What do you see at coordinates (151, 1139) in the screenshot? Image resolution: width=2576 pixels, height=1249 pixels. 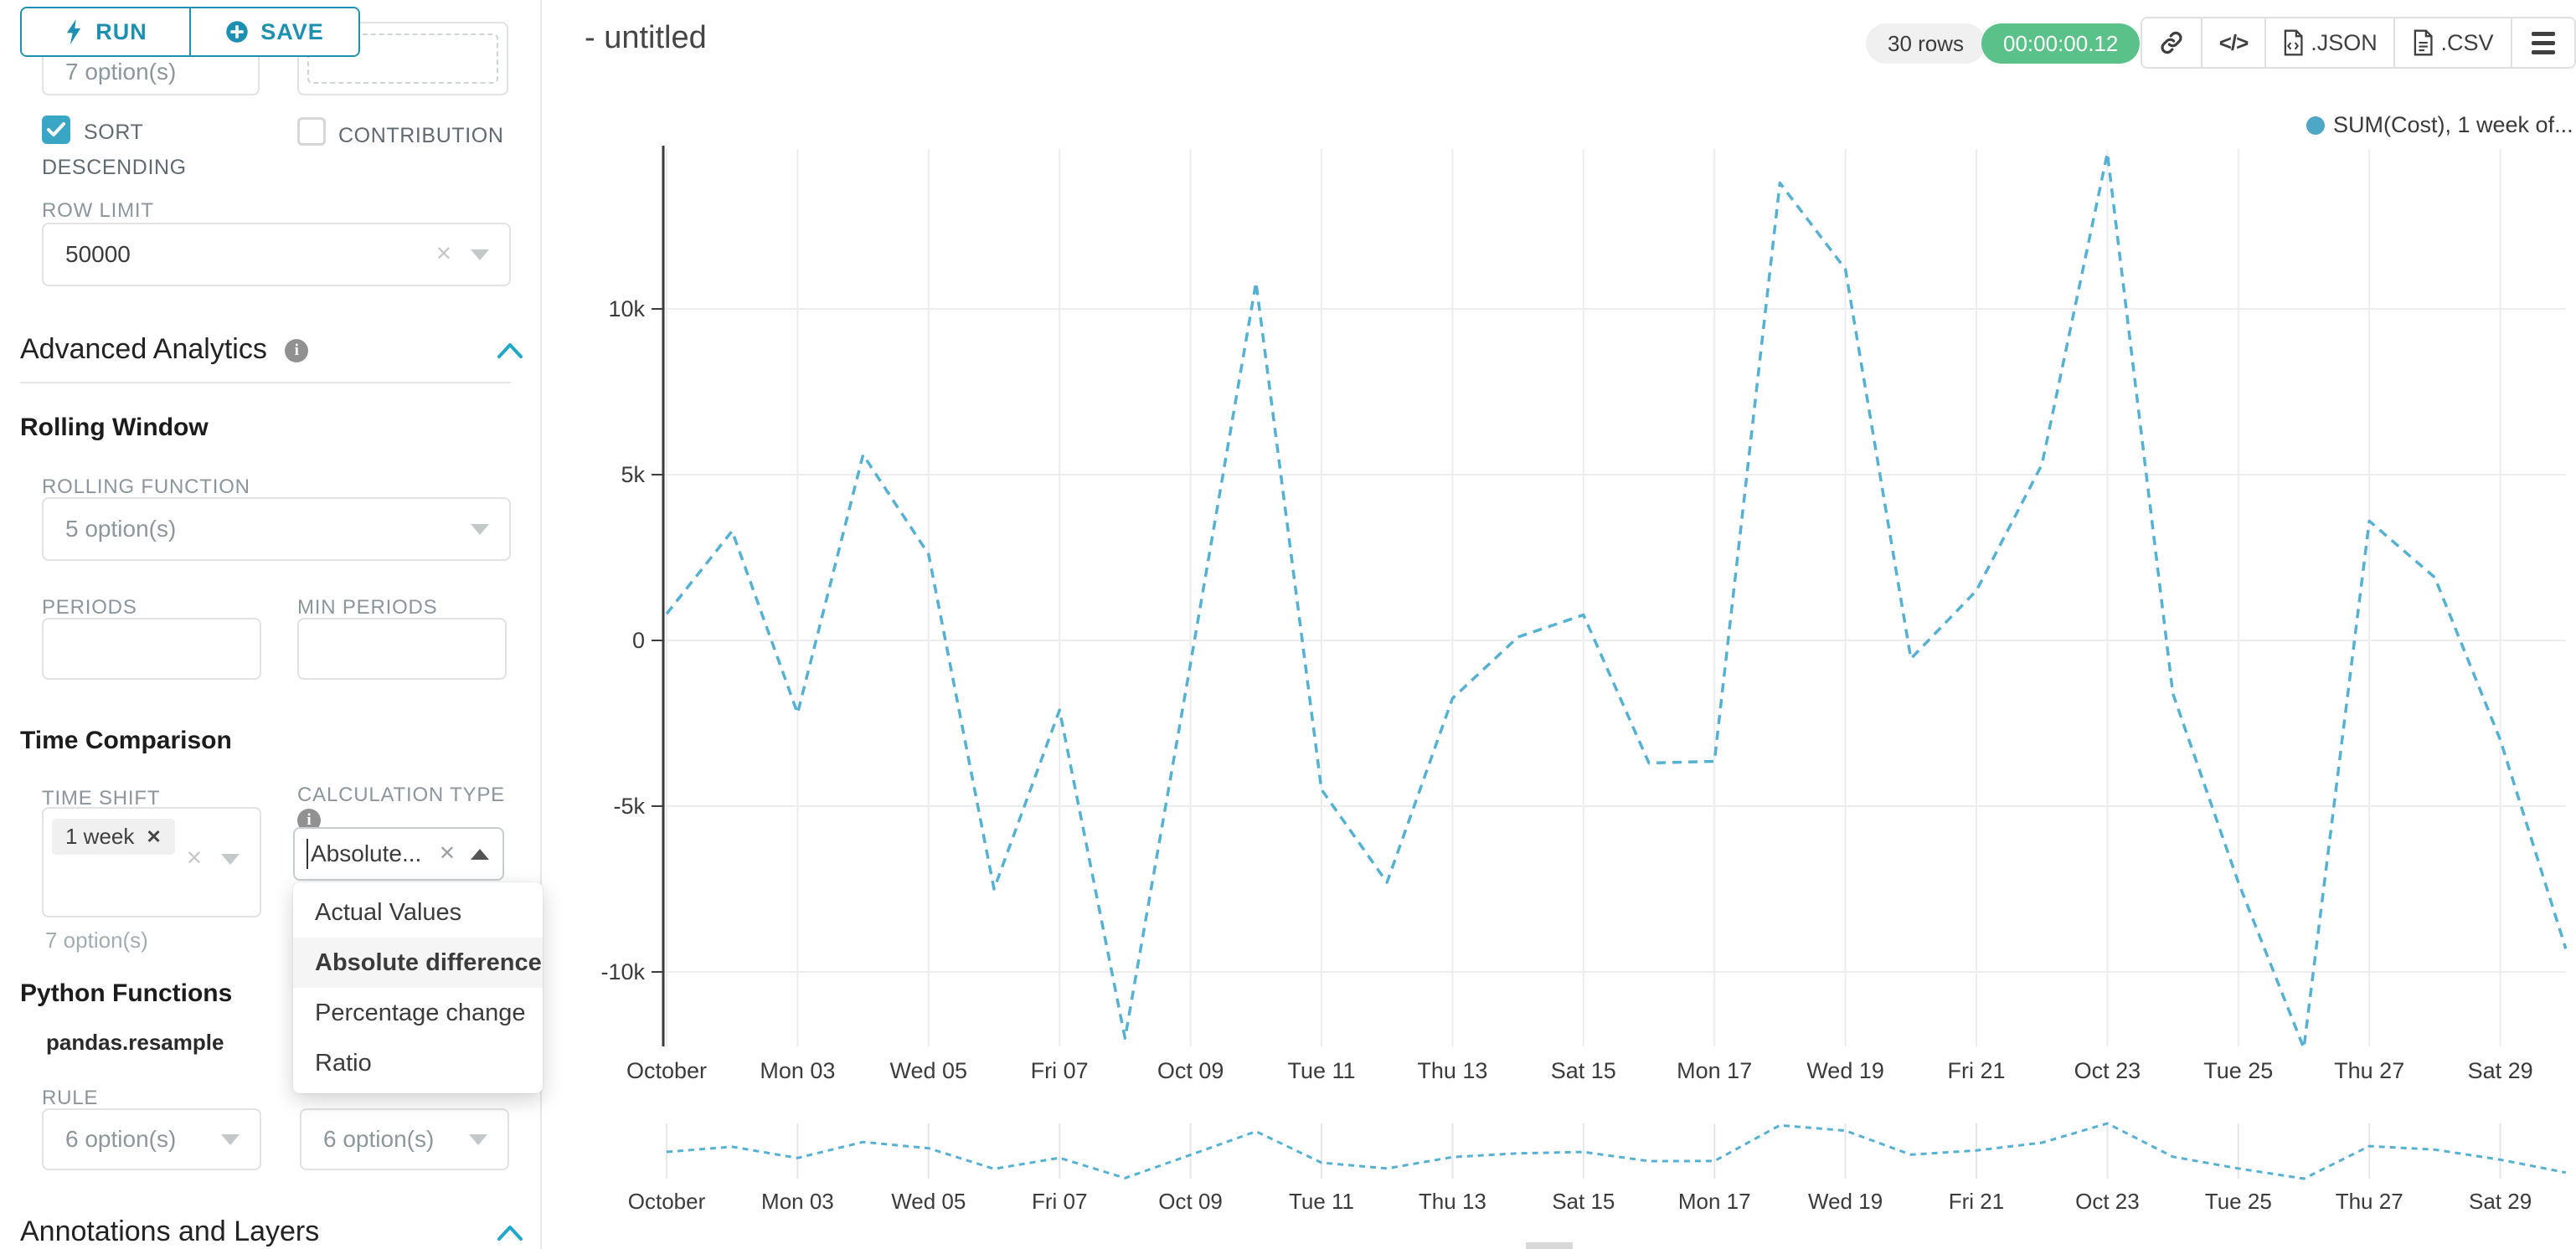 I see `rule-select: 6 option(s)` at bounding box center [151, 1139].